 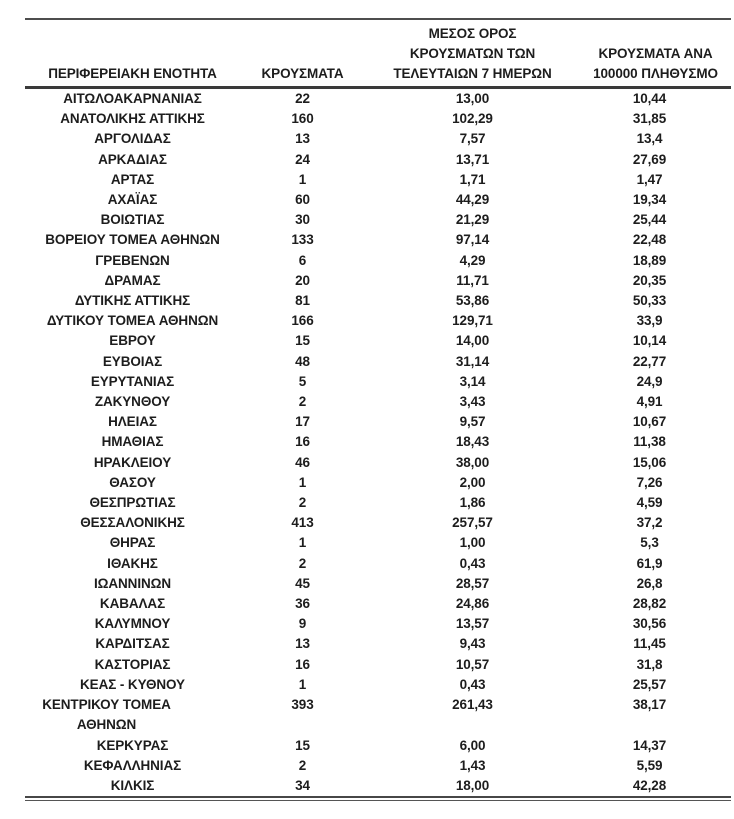 What do you see at coordinates (302, 260) in the screenshot?
I see `cases-cell: 6` at bounding box center [302, 260].